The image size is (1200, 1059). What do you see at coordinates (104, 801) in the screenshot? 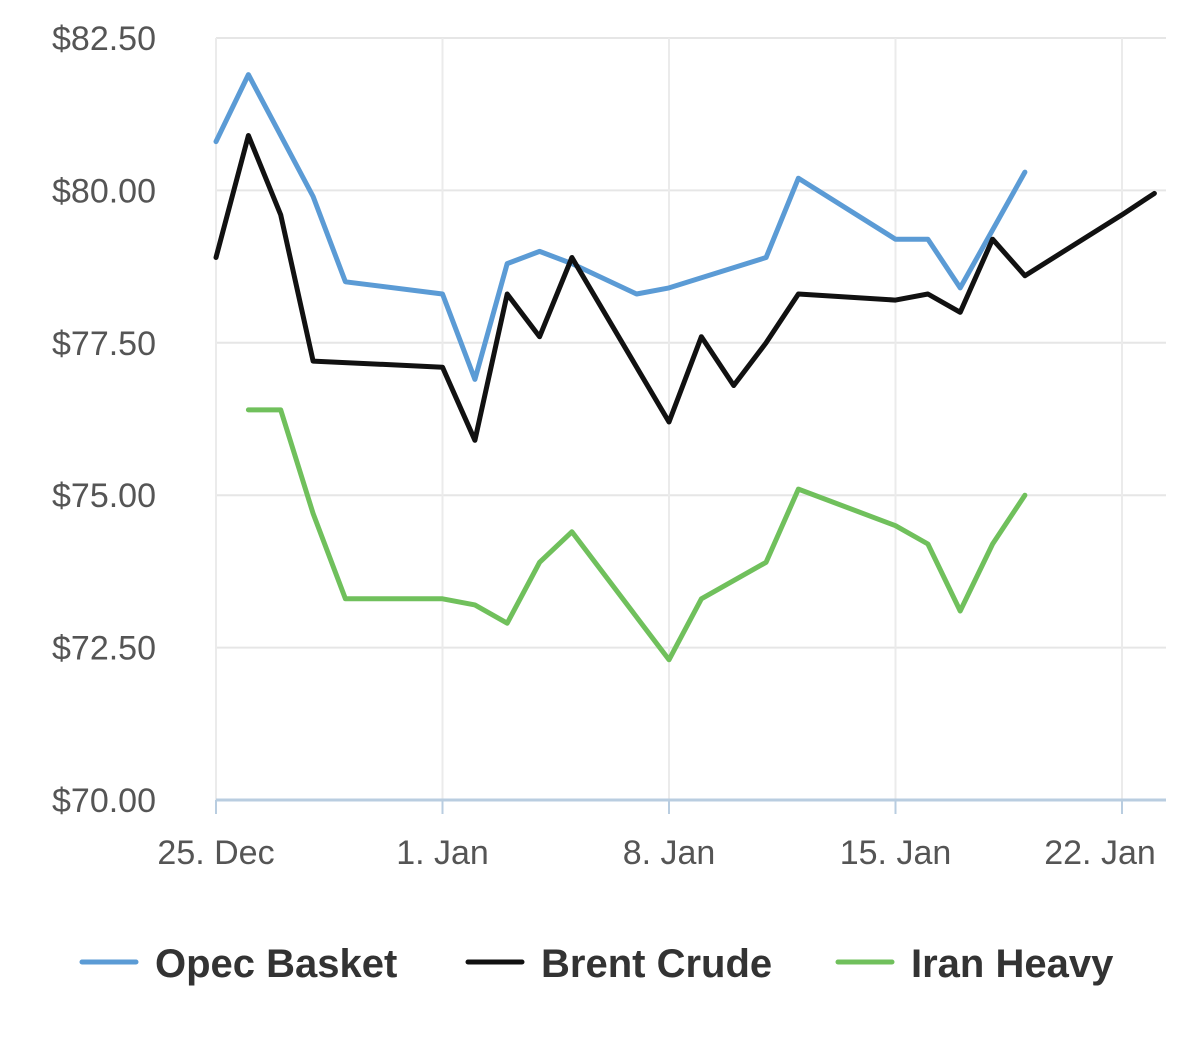
I see `y-tick-label: $70.00` at bounding box center [104, 801].